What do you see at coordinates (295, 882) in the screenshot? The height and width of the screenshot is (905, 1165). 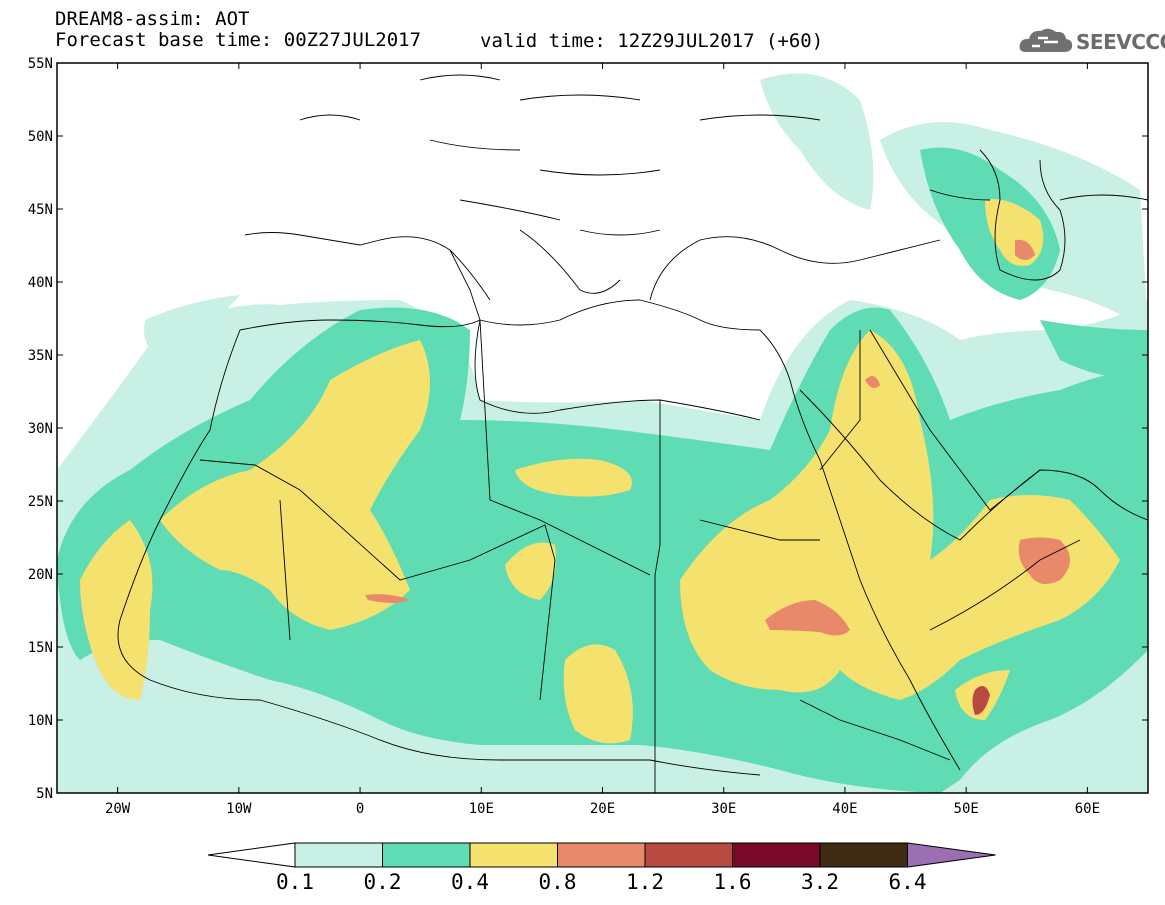 I see `colorbar-label: 0.1` at bounding box center [295, 882].